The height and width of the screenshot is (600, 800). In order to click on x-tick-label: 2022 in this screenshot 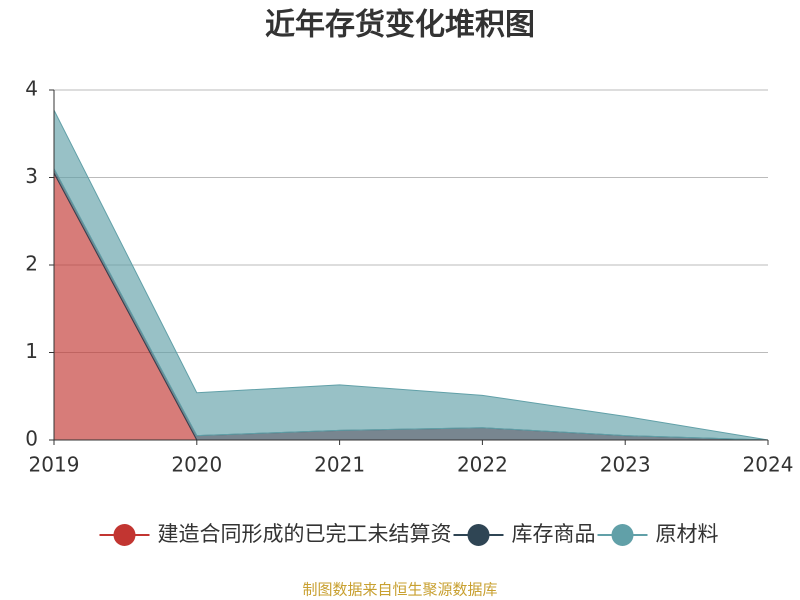, I will do `click(482, 465)`.